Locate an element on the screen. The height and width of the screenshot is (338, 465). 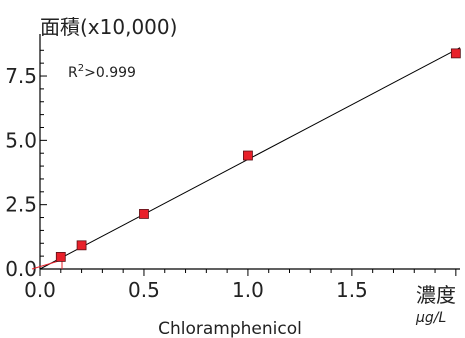
annotation-superscript: 2 is located at coordinates (81, 68).